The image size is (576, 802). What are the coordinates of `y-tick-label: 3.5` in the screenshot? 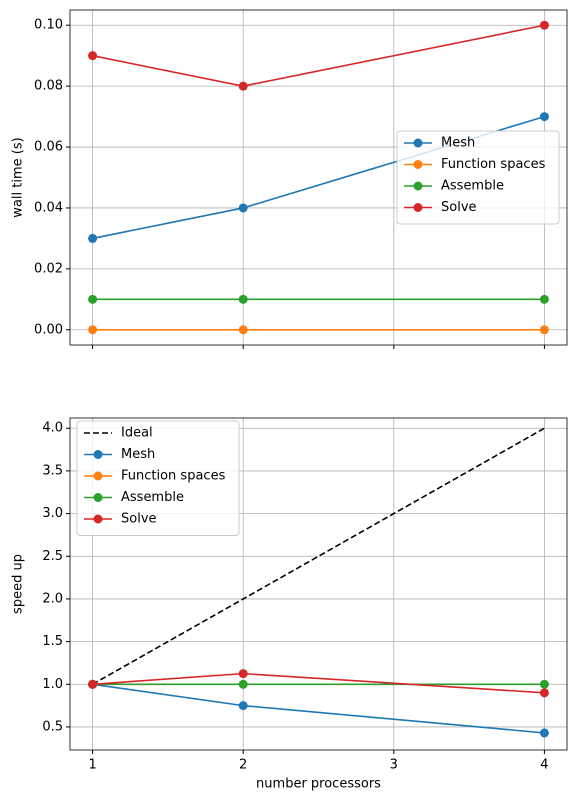 It's located at (52, 470).